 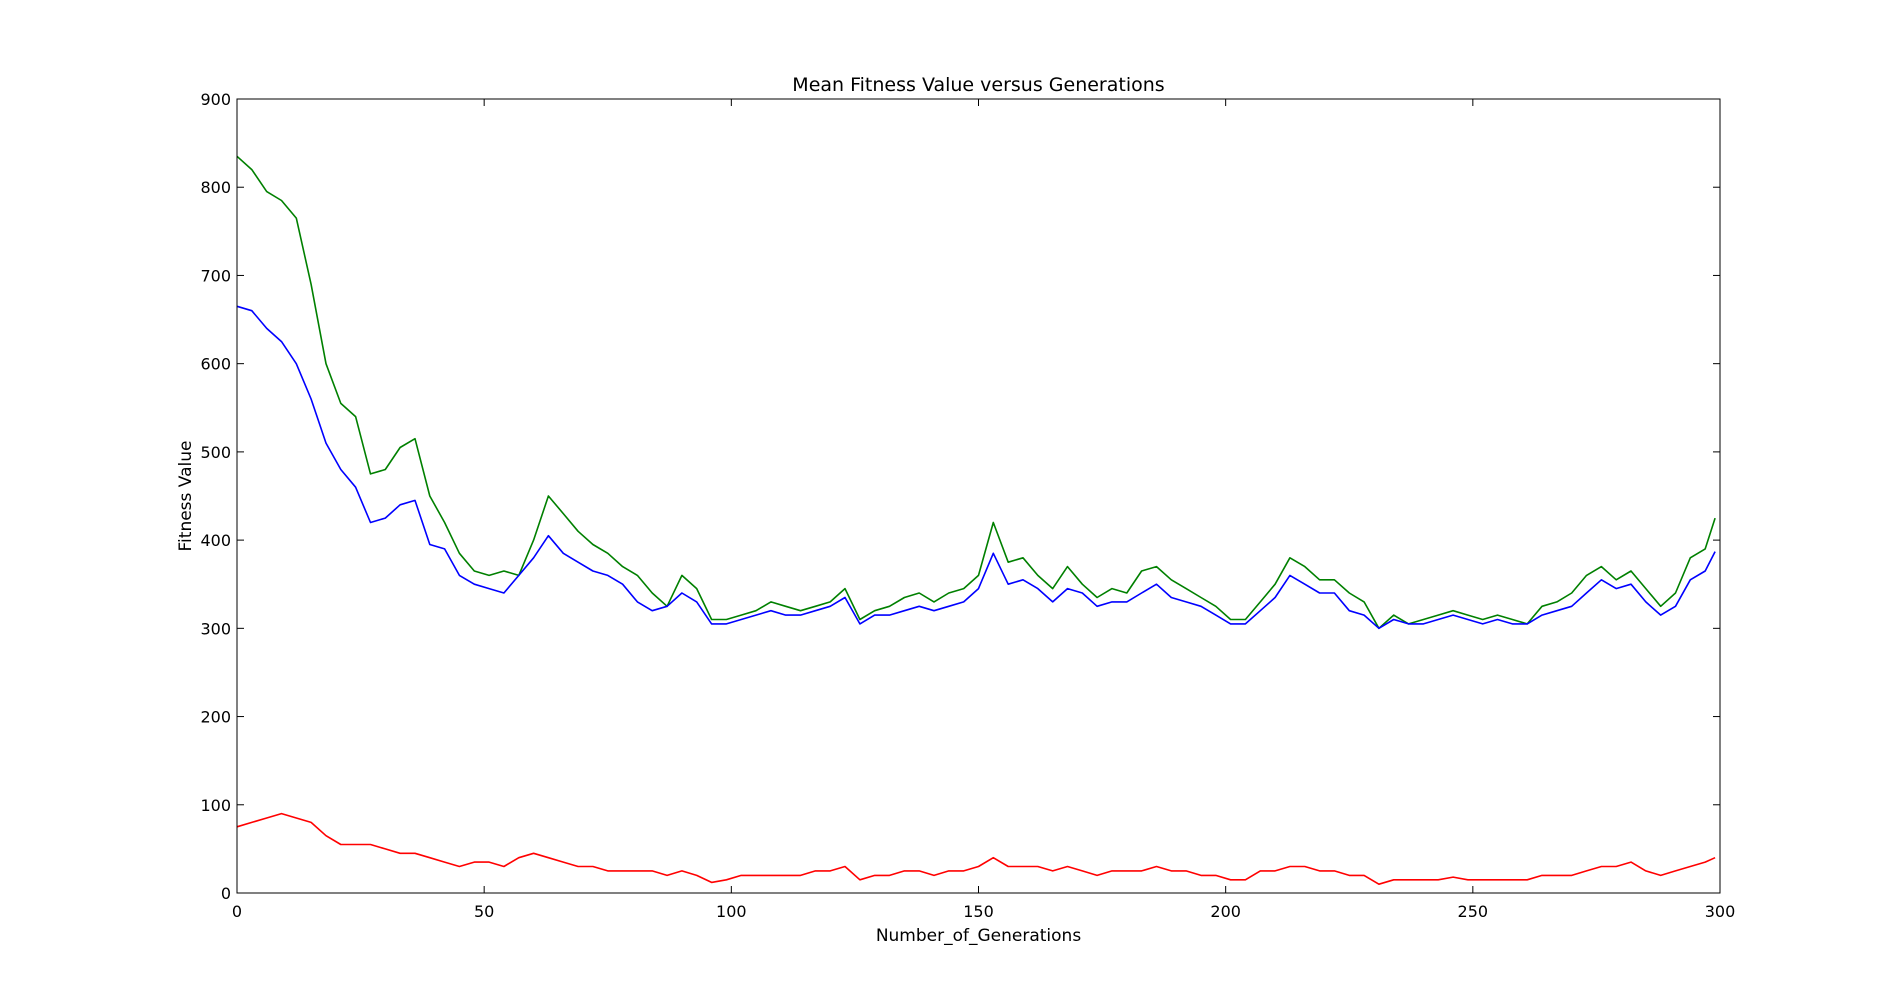 What do you see at coordinates (978, 85) in the screenshot?
I see `chart-title: Mean Fitness Value versus Generations` at bounding box center [978, 85].